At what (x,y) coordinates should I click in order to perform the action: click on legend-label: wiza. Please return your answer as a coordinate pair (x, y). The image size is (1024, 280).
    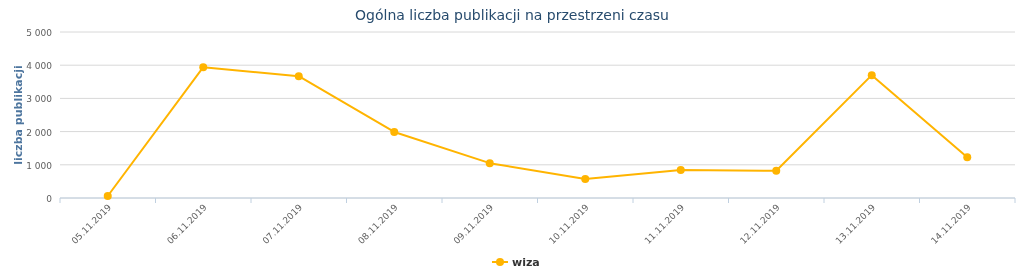
    Looking at the image, I should click on (526, 262).